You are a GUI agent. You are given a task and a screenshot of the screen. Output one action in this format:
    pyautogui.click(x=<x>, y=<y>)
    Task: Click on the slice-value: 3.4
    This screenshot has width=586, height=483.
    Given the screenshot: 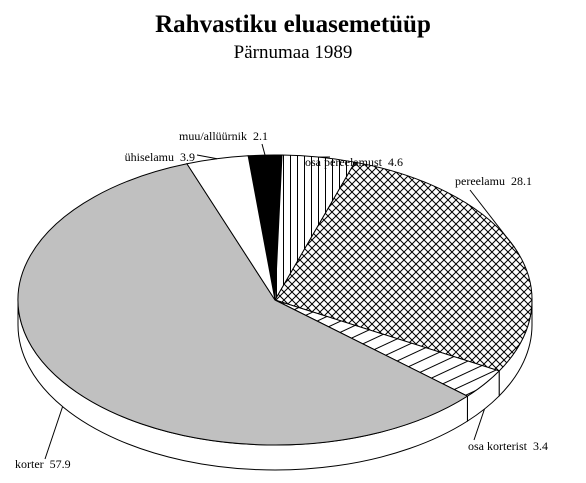 What is the action you would take?
    pyautogui.click(x=540, y=446)
    